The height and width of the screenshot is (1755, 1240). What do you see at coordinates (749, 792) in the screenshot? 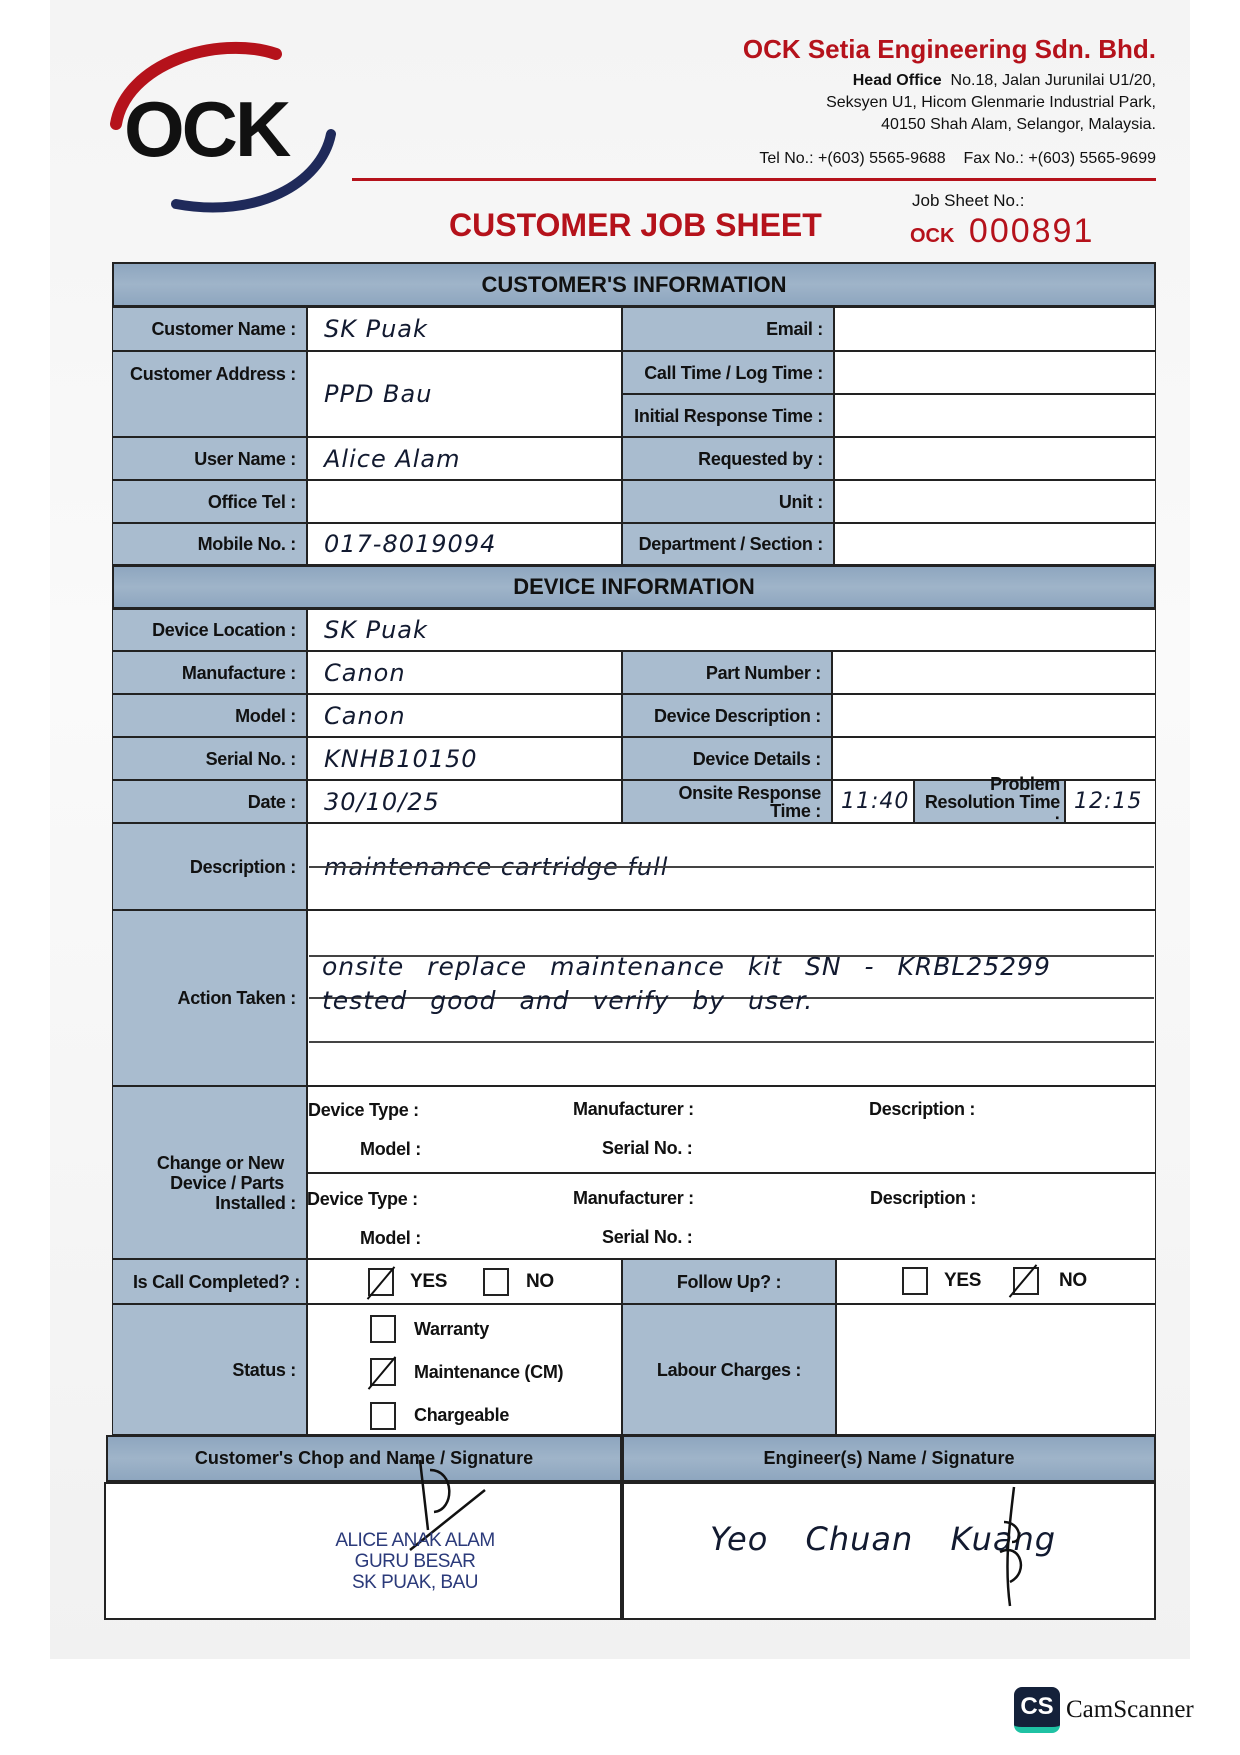
I see `onsite-response-label-line: Onsite Response` at bounding box center [749, 792].